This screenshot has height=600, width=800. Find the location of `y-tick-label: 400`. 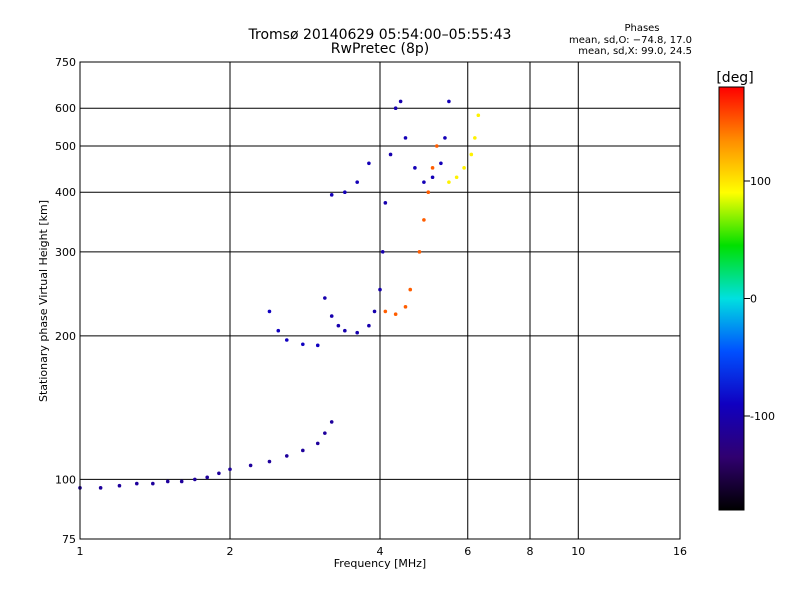

y-tick-label: 400 is located at coordinates (65, 192).